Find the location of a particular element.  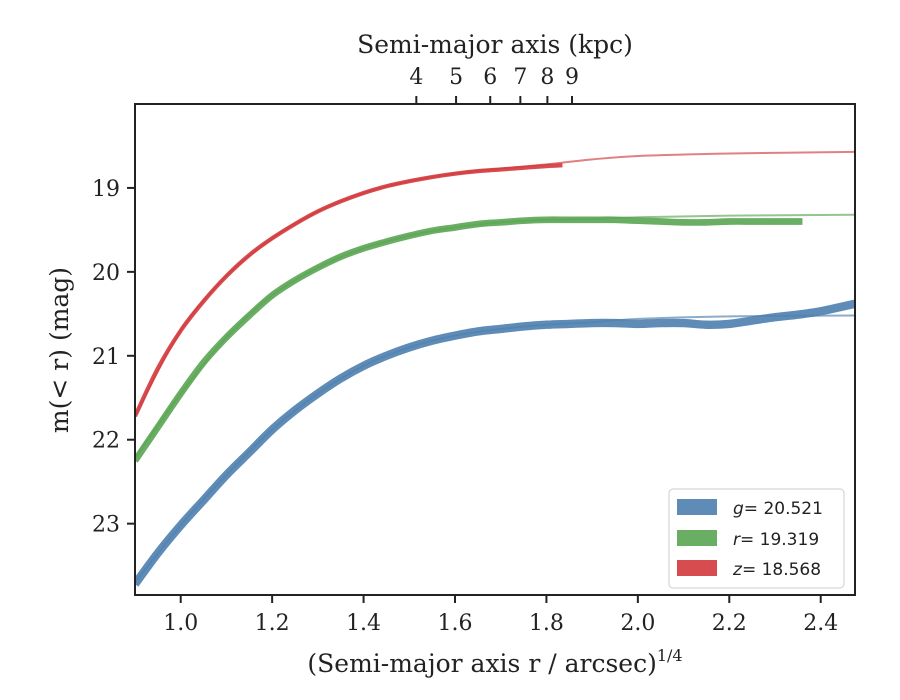

legend-label-z: z= 18.568 is located at coordinates (776, 570).